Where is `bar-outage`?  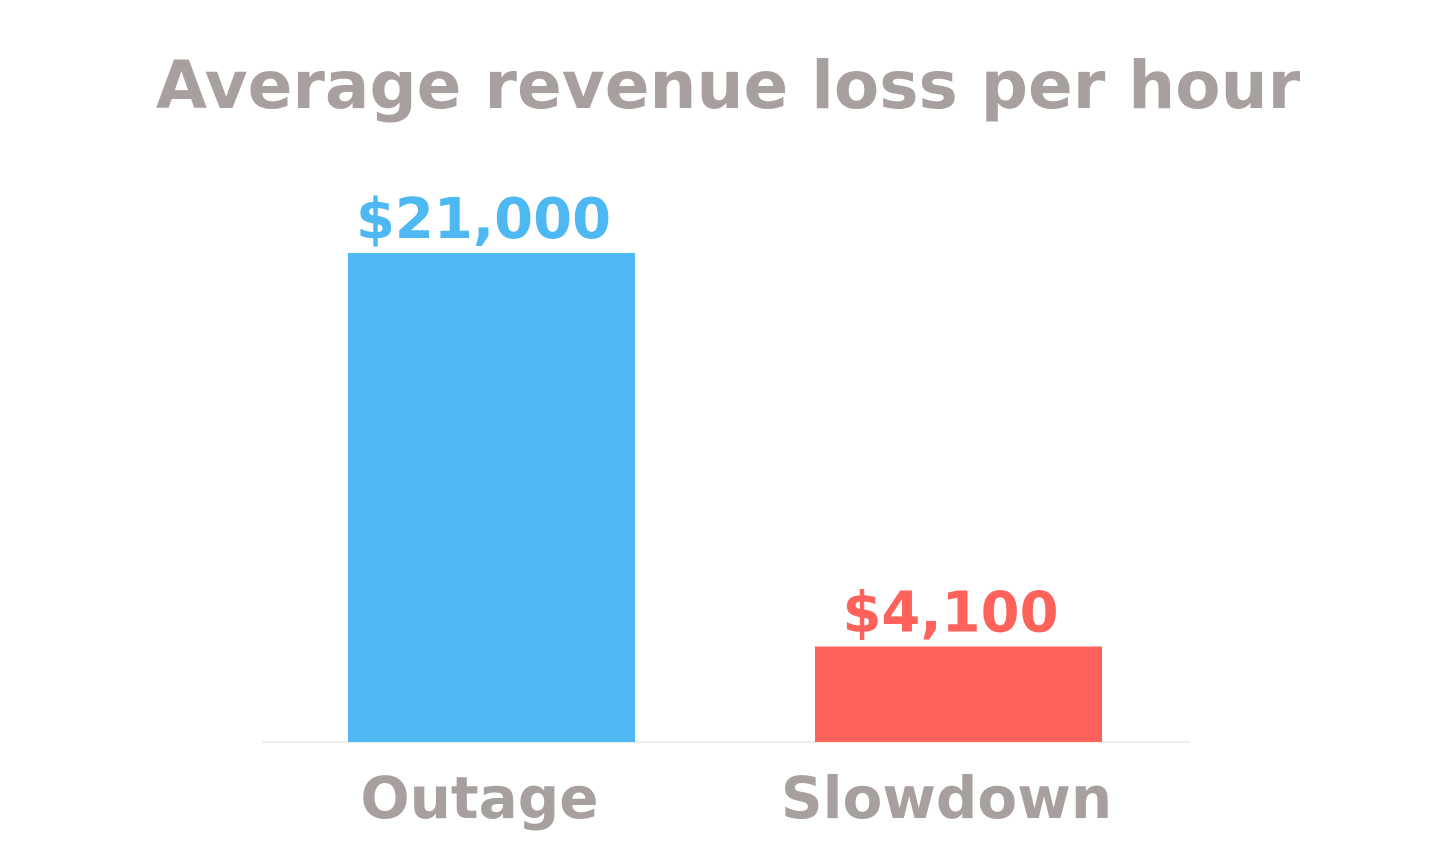 bar-outage is located at coordinates (491, 497).